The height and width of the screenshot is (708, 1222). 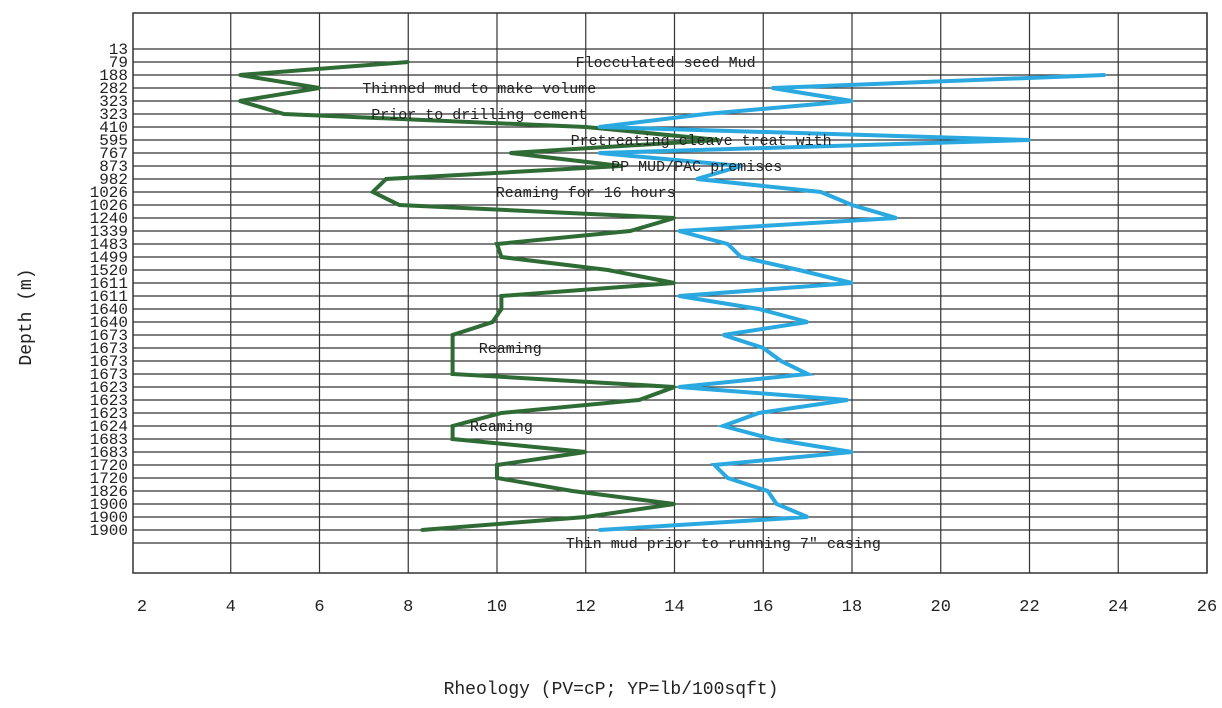 What do you see at coordinates (479, 89) in the screenshot?
I see `annotation-1: Thinned mud to make volume` at bounding box center [479, 89].